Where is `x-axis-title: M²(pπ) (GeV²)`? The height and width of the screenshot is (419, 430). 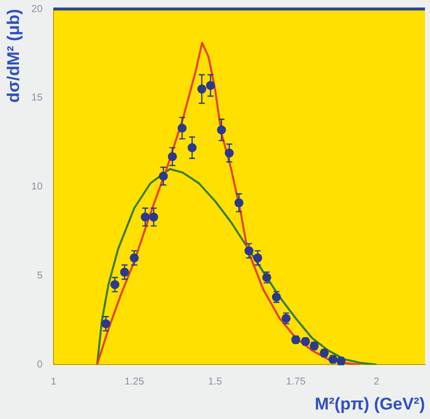
x-axis-title: M²(pπ) (GeV²) is located at coordinates (369, 404).